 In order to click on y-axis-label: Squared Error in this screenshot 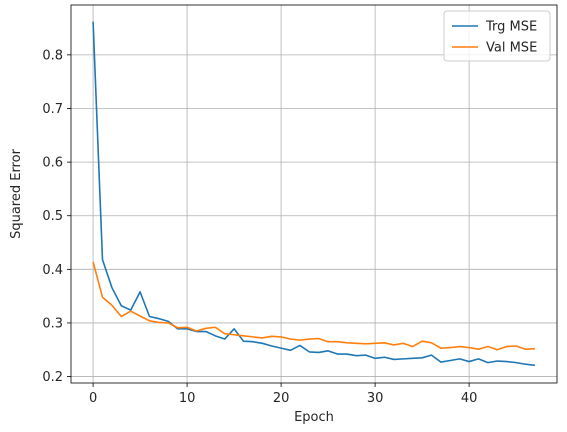, I will do `click(16, 193)`.